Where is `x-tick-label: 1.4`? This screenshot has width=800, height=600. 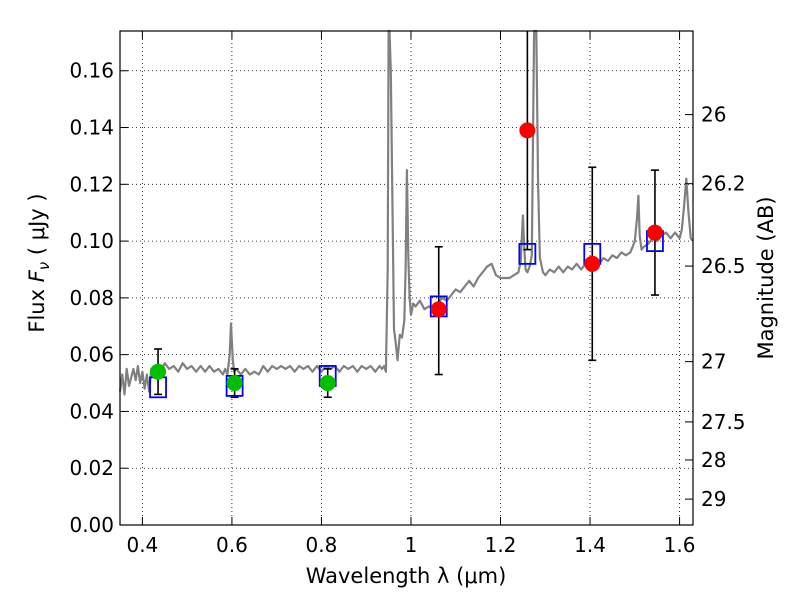
x-tick-label: 1.4 is located at coordinates (590, 545).